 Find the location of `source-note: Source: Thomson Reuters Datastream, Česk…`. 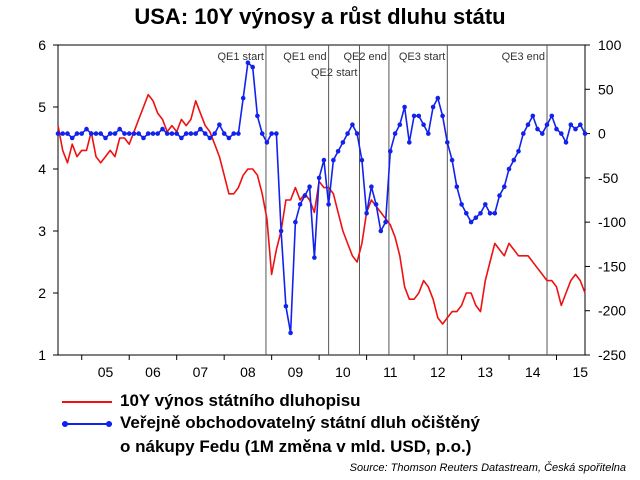

source-note: Source: Thomson Reuters Datastream, Česk… is located at coordinates (487, 468).